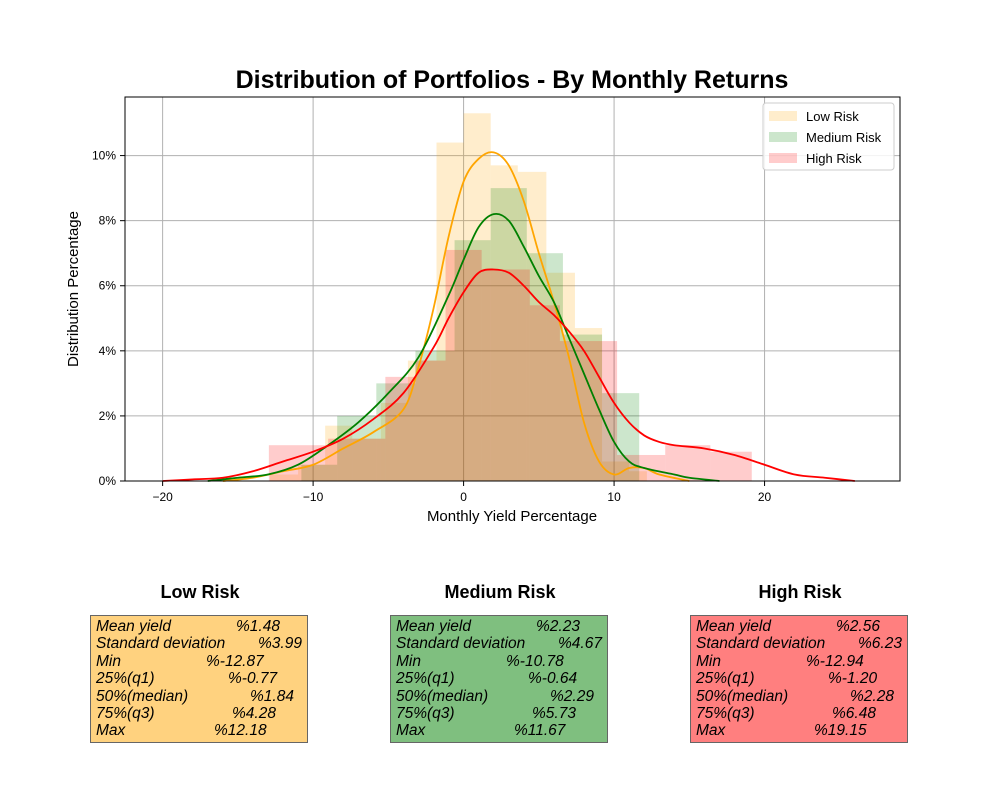  What do you see at coordinates (108, 416) in the screenshot?
I see `y-tick-label: 2%` at bounding box center [108, 416].